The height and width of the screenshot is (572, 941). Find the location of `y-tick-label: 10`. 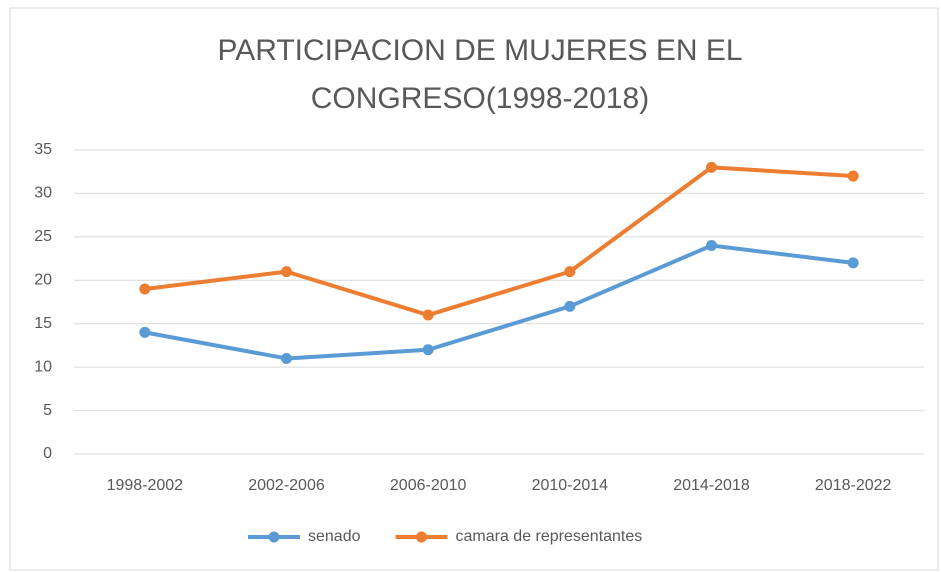

y-tick-label: 10 is located at coordinates (43, 366).